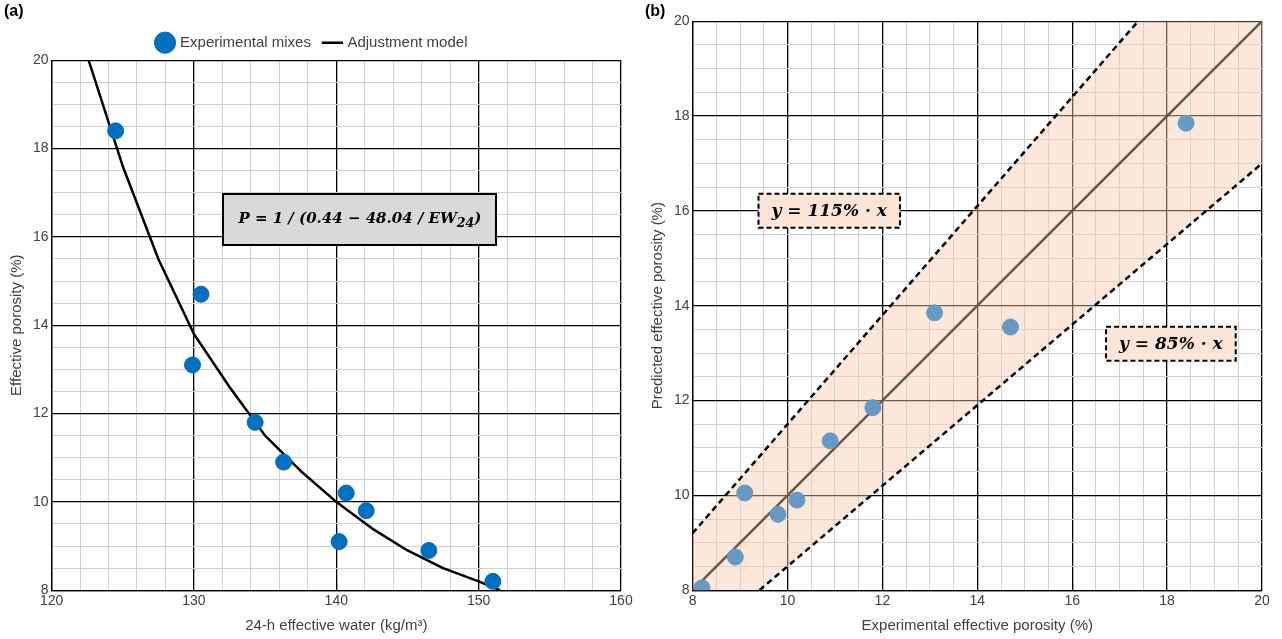 The height and width of the screenshot is (639, 1282). Describe the element at coordinates (194, 600) in the screenshot. I see `x-tick-label: 130` at that location.